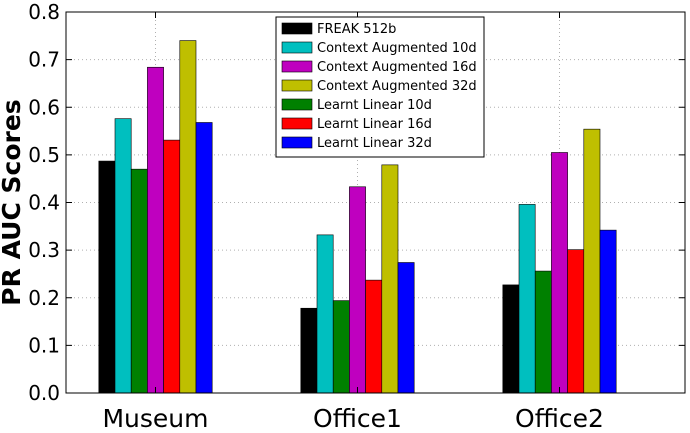  Describe the element at coordinates (576, 321) in the screenshot. I see `bar-learnt-linear-16d-office2` at that location.